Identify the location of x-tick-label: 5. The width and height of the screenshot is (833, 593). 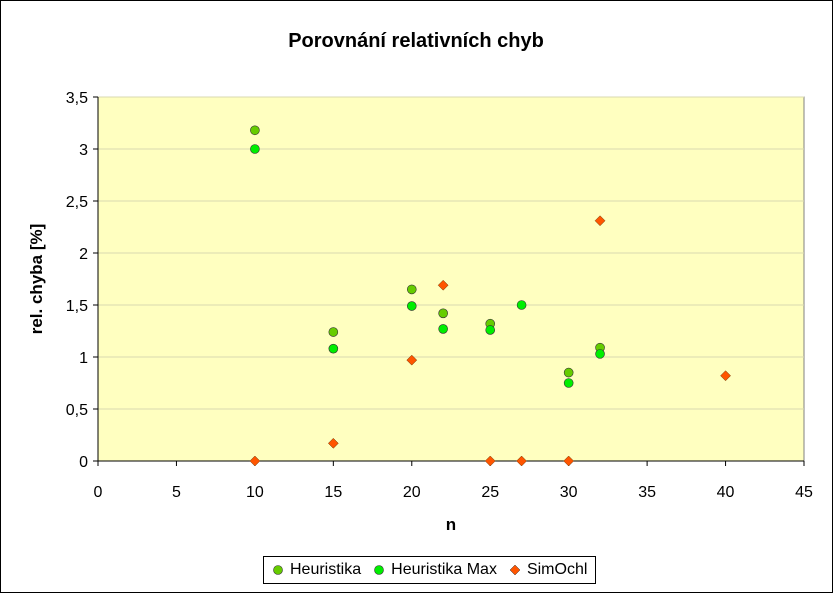
(176, 492).